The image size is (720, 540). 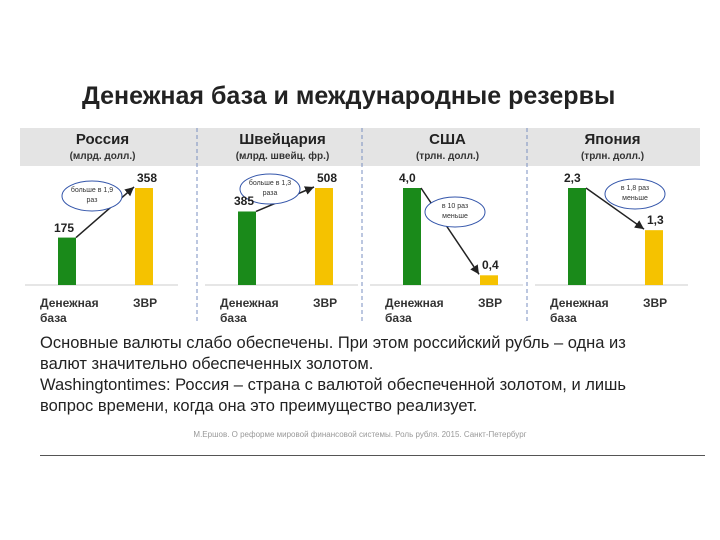 I want to click on value-label: 175, so click(x=64, y=227).